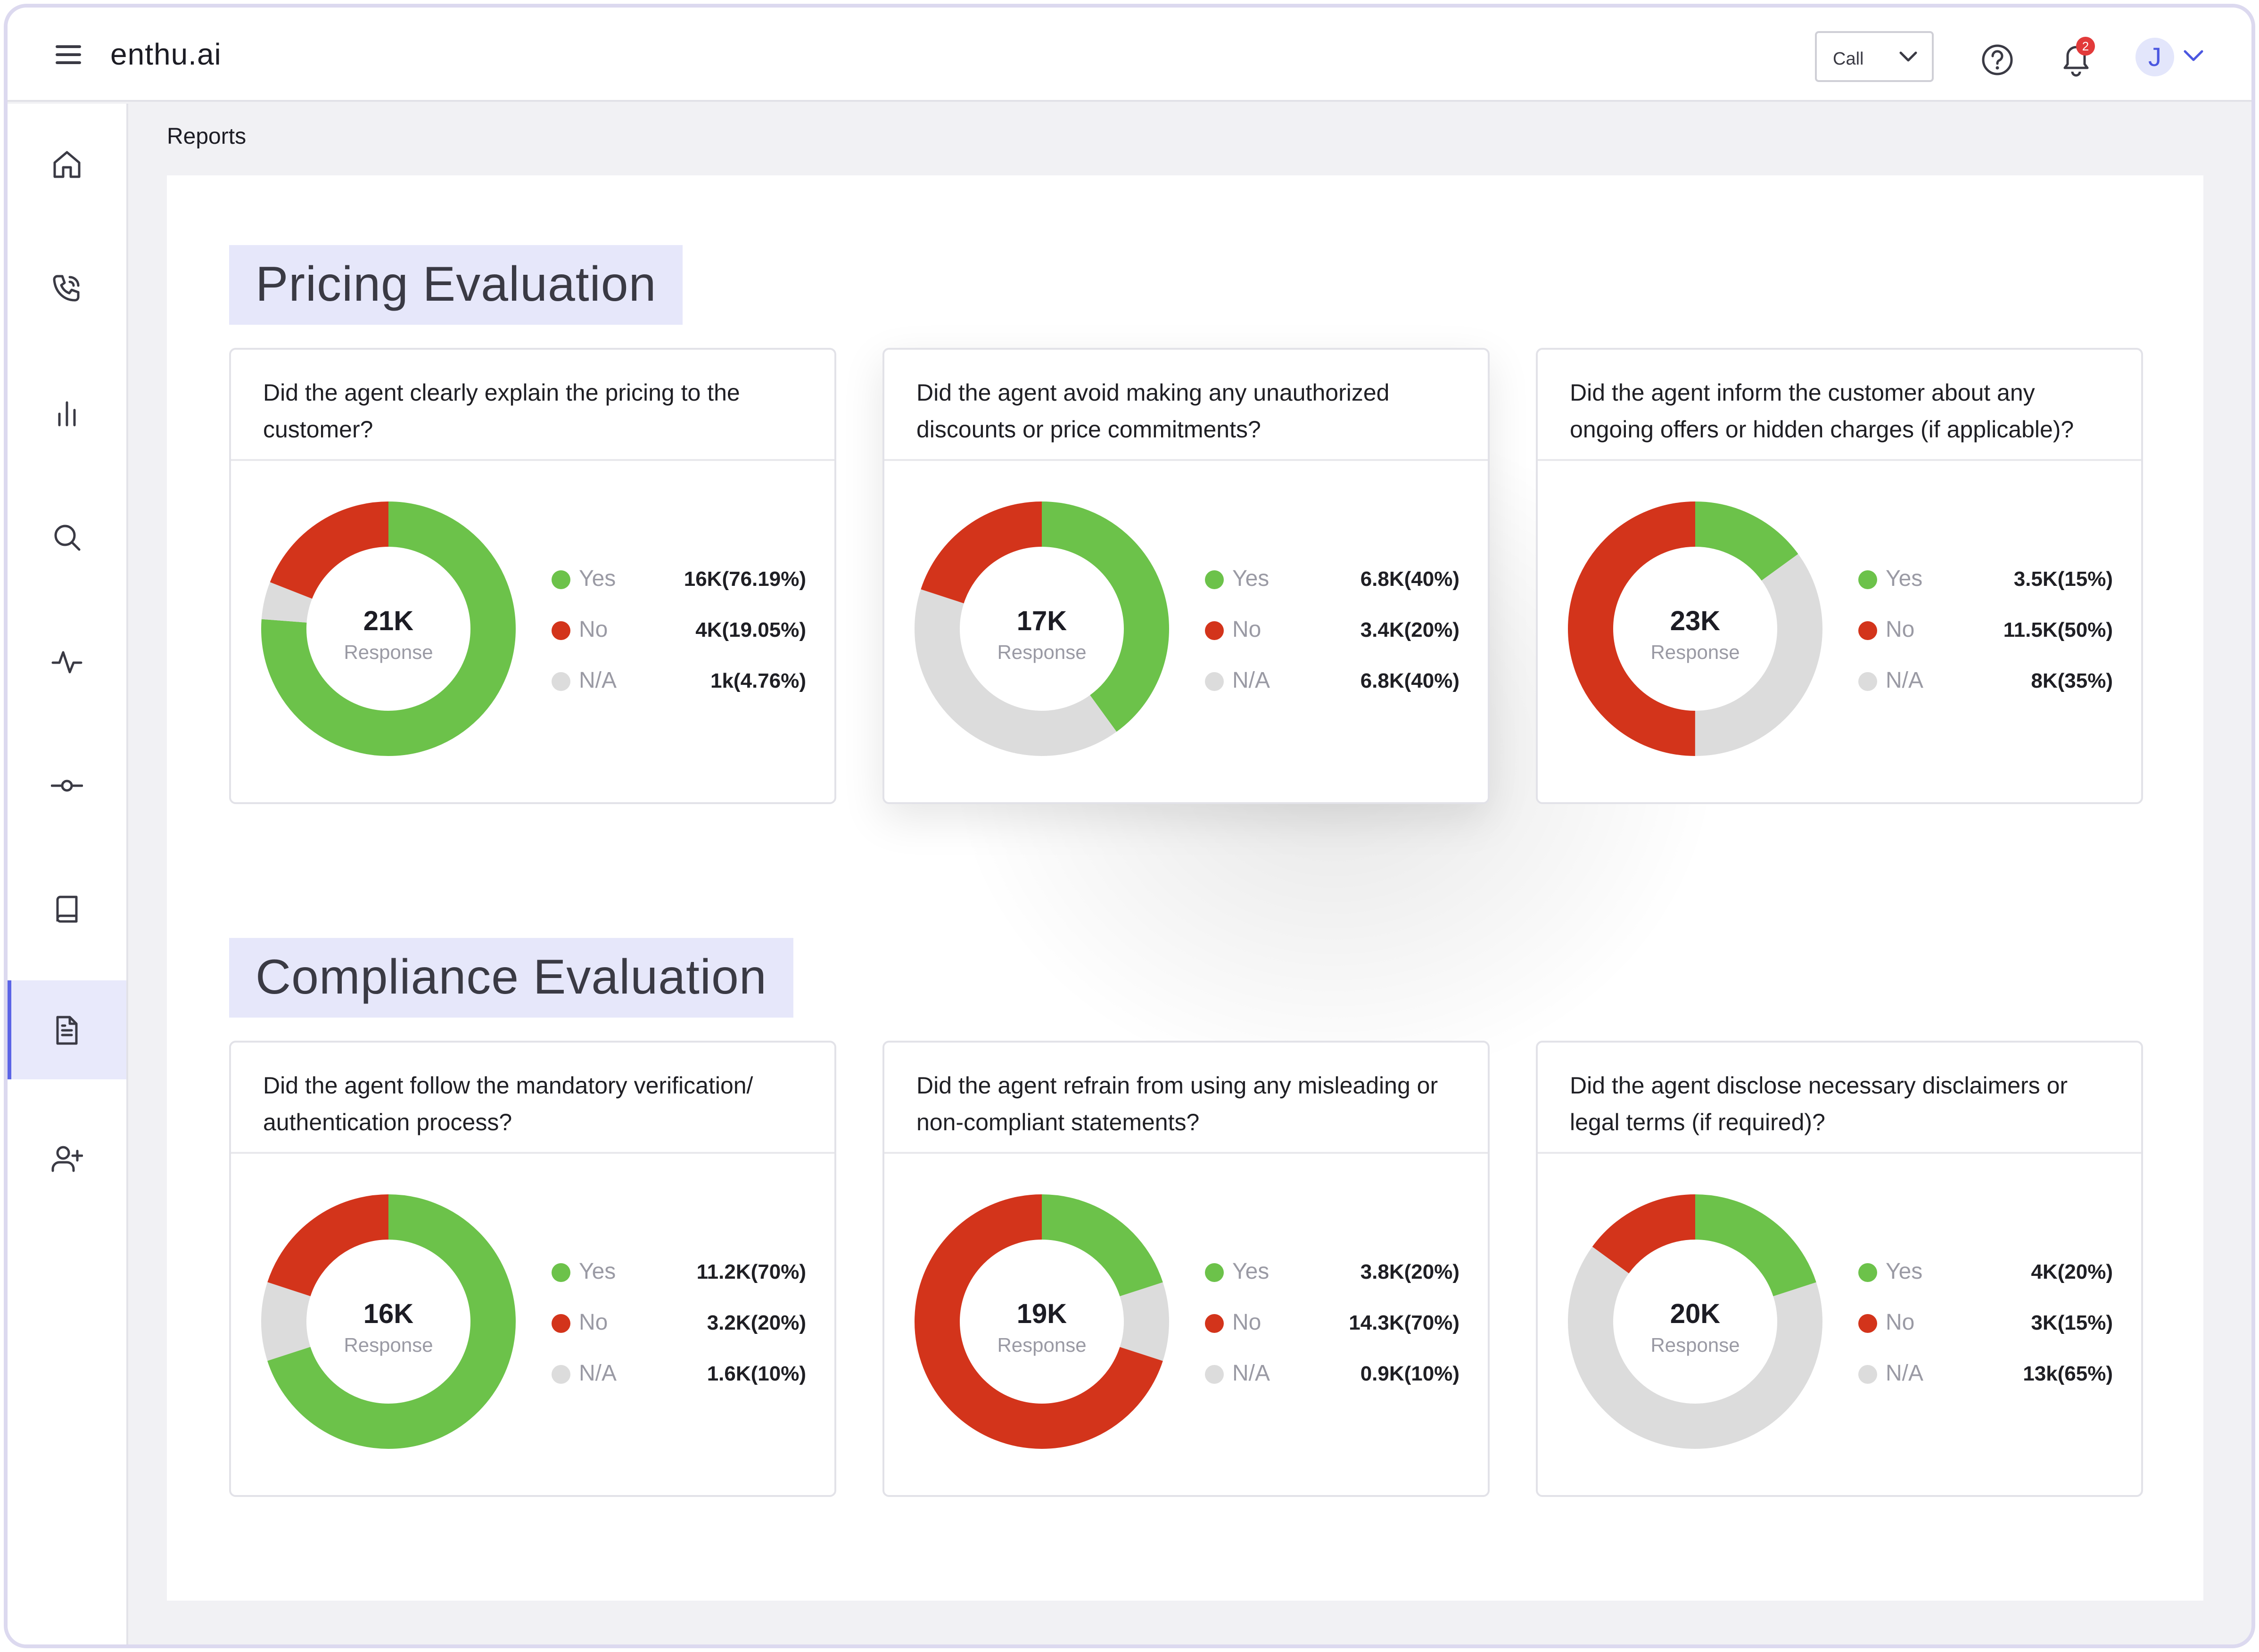 This screenshot has height=1652, width=2259. What do you see at coordinates (745, 579) in the screenshot?
I see `legend-value-yes: 16K(76.19%)` at bounding box center [745, 579].